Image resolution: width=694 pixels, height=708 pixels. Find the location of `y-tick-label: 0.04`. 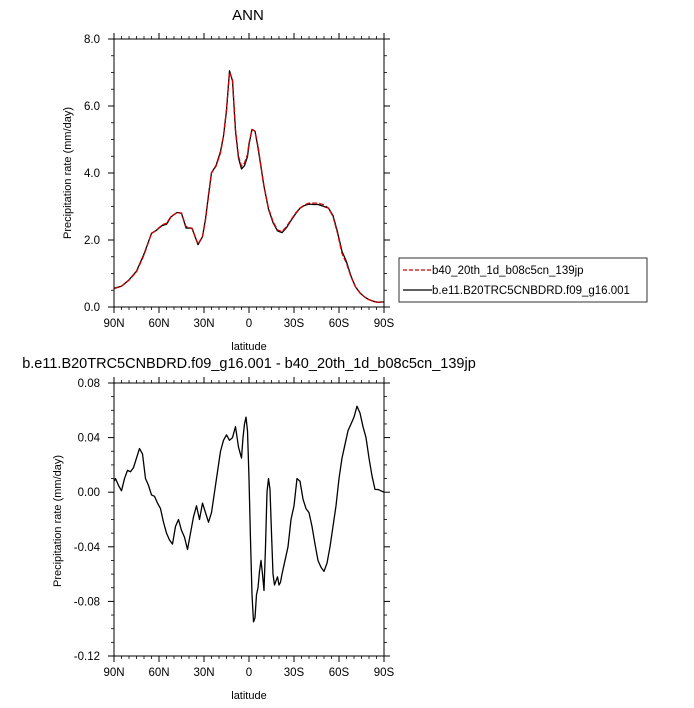

y-tick-label: 0.04 is located at coordinates (89, 439).